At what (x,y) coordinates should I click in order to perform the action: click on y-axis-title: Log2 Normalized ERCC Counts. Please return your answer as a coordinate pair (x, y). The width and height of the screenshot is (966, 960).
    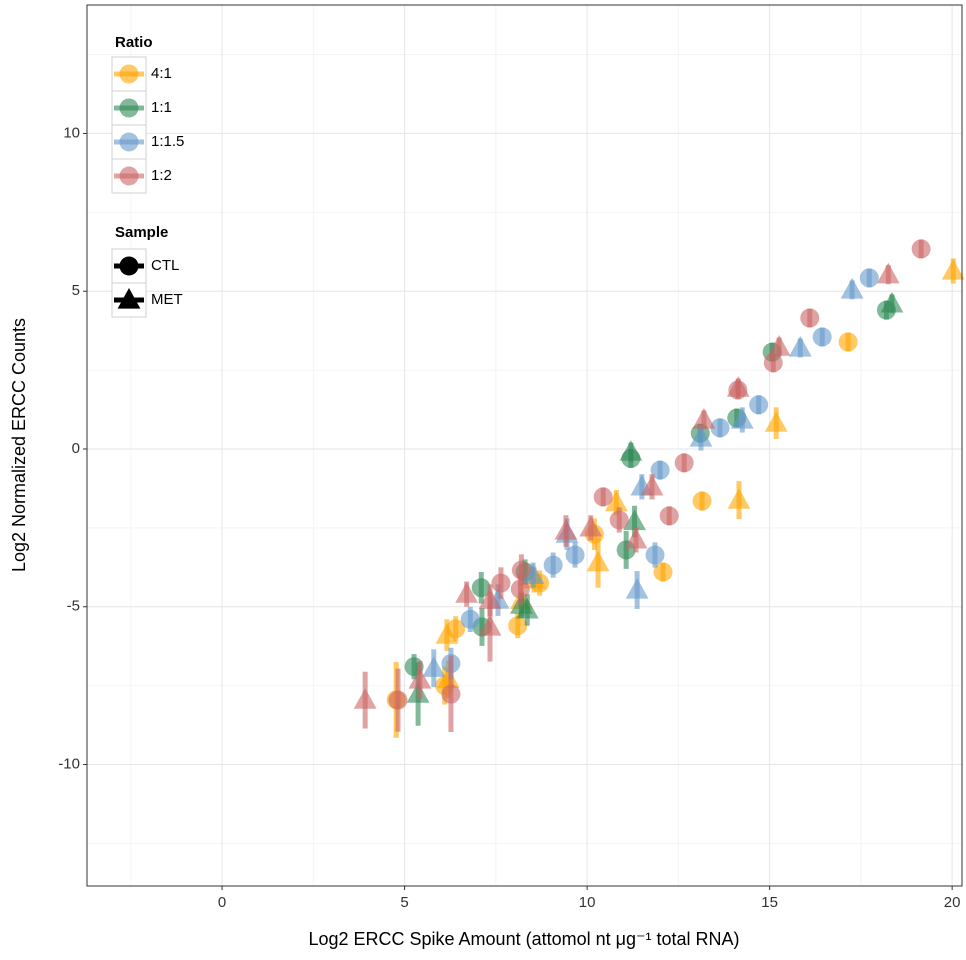
    Looking at the image, I should click on (19, 445).